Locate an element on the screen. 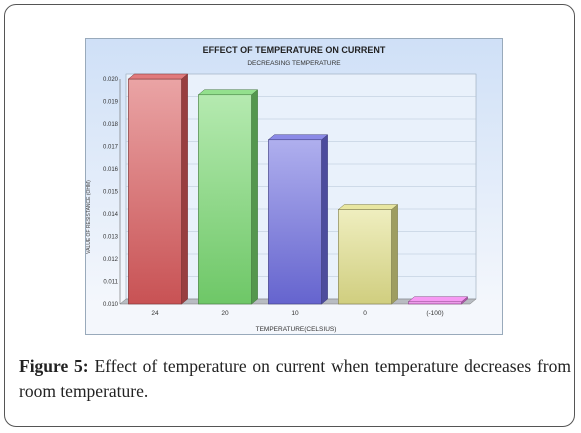  y-tick-label: 0.020 is located at coordinates (111, 80).